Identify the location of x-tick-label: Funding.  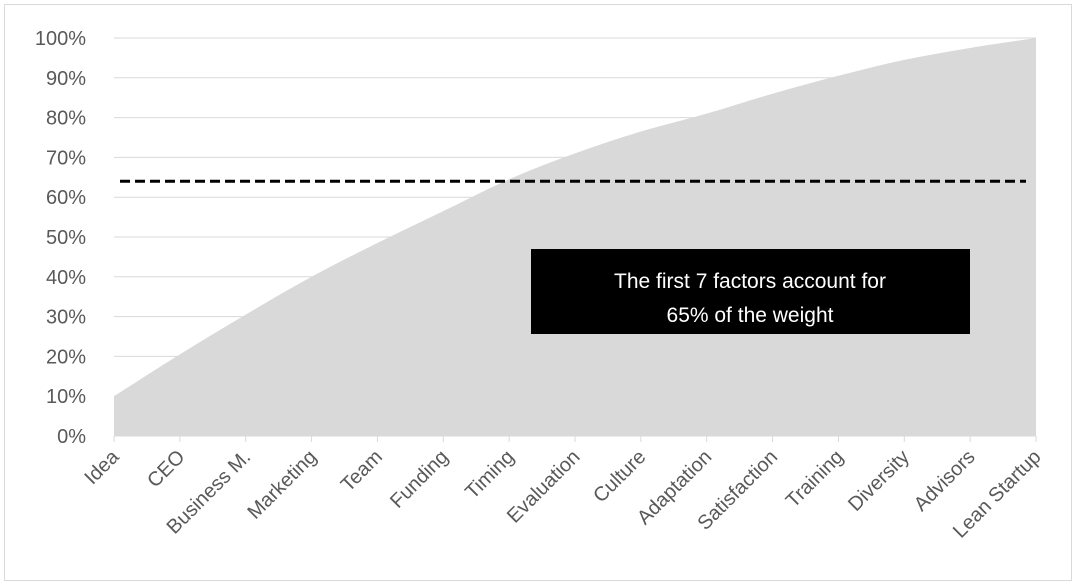
(419, 479).